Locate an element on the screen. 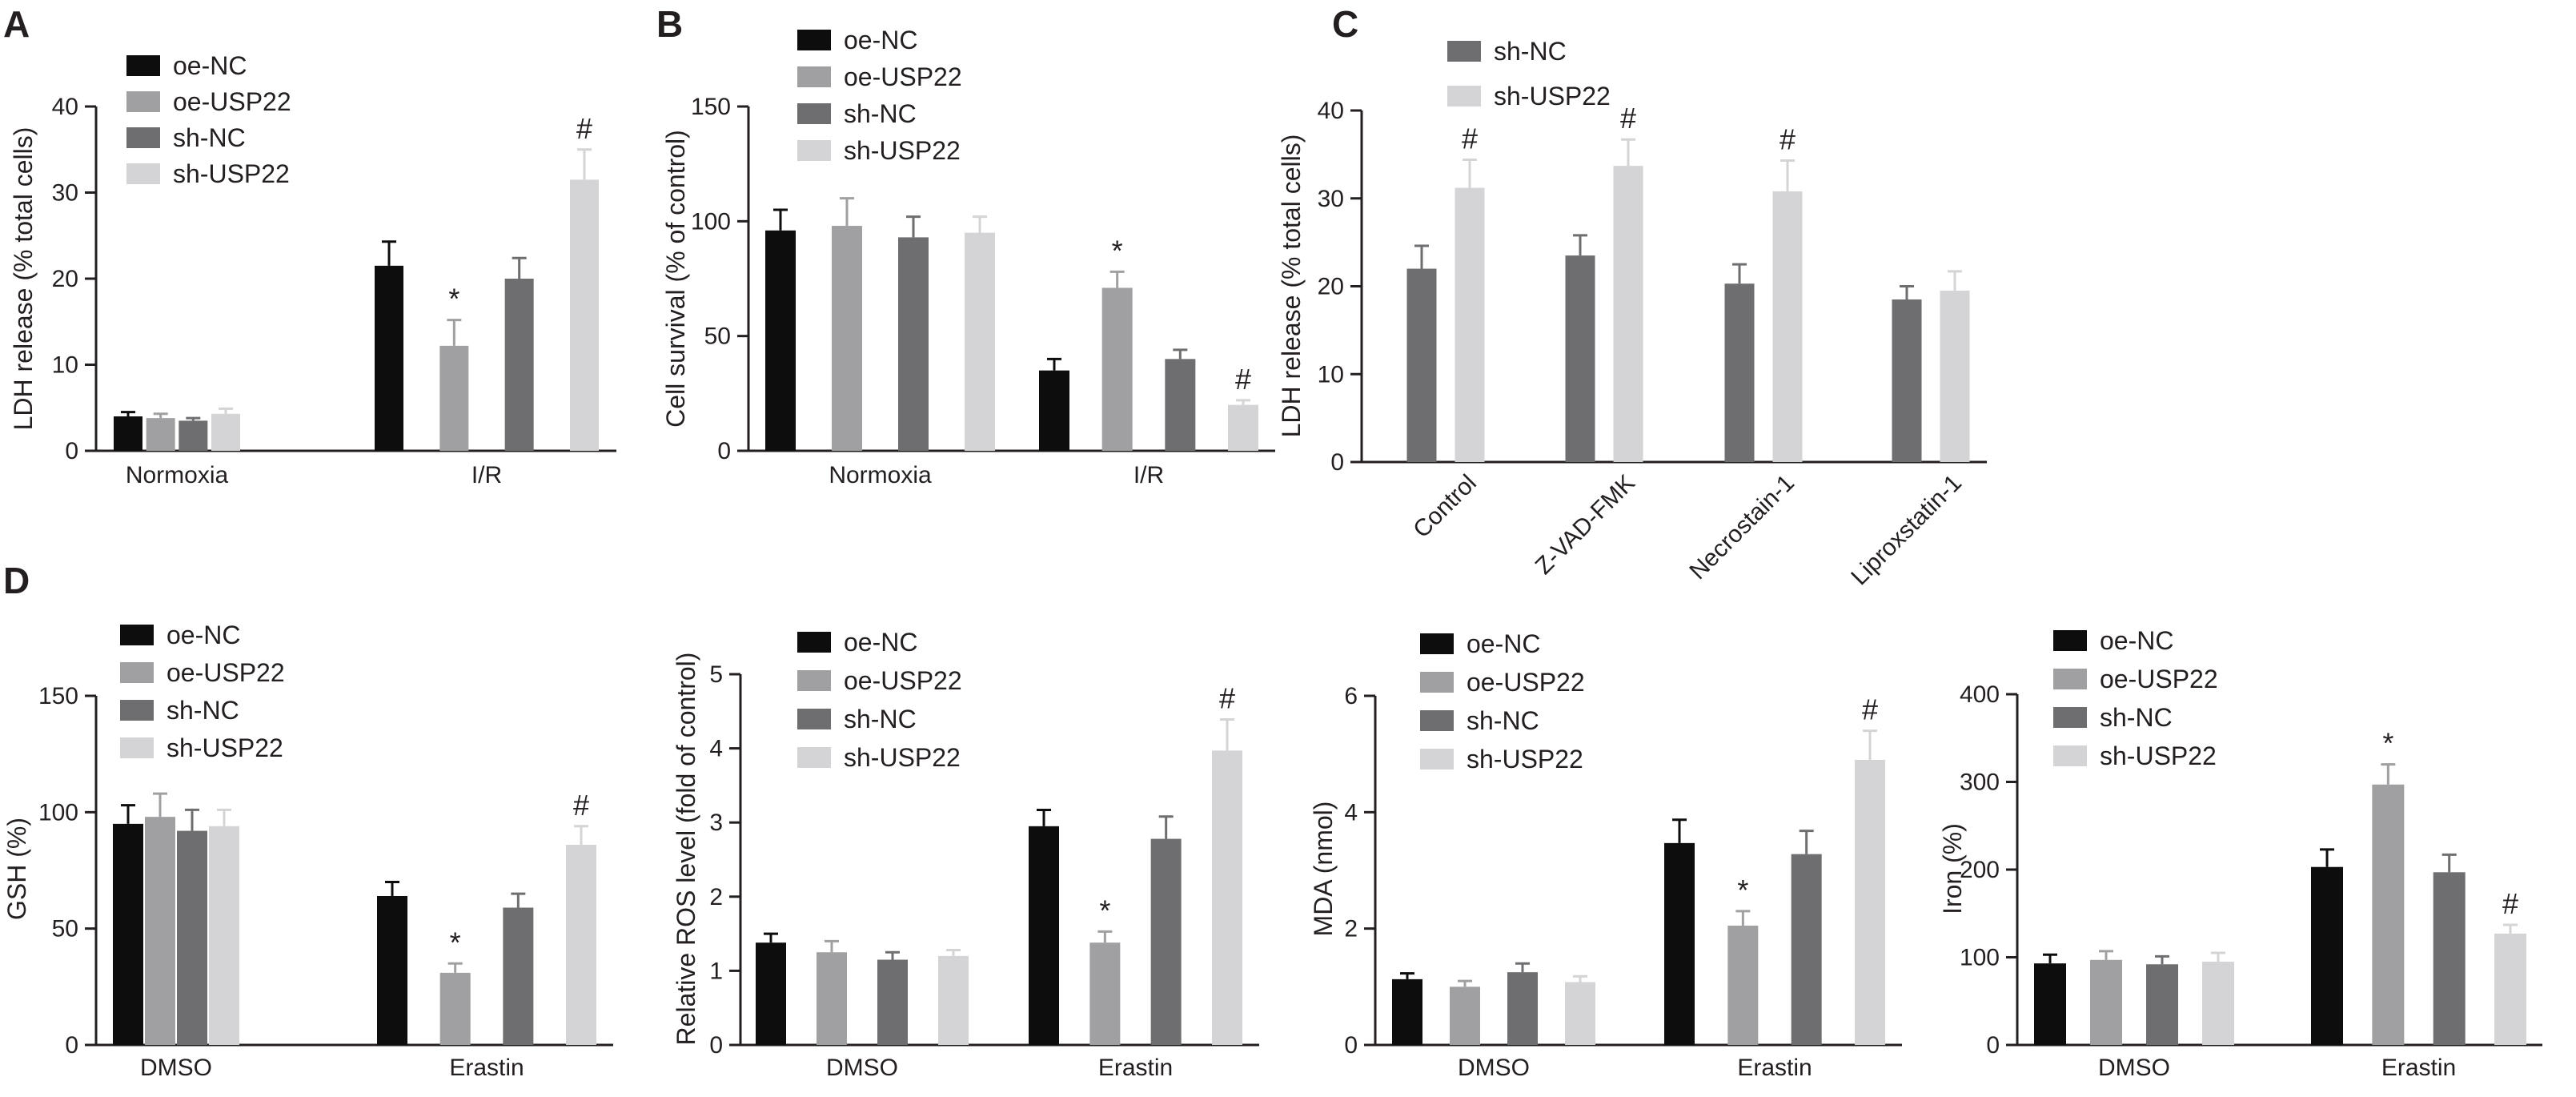  x-category-label: Liproxstatin-1 is located at coordinates (1906, 530).